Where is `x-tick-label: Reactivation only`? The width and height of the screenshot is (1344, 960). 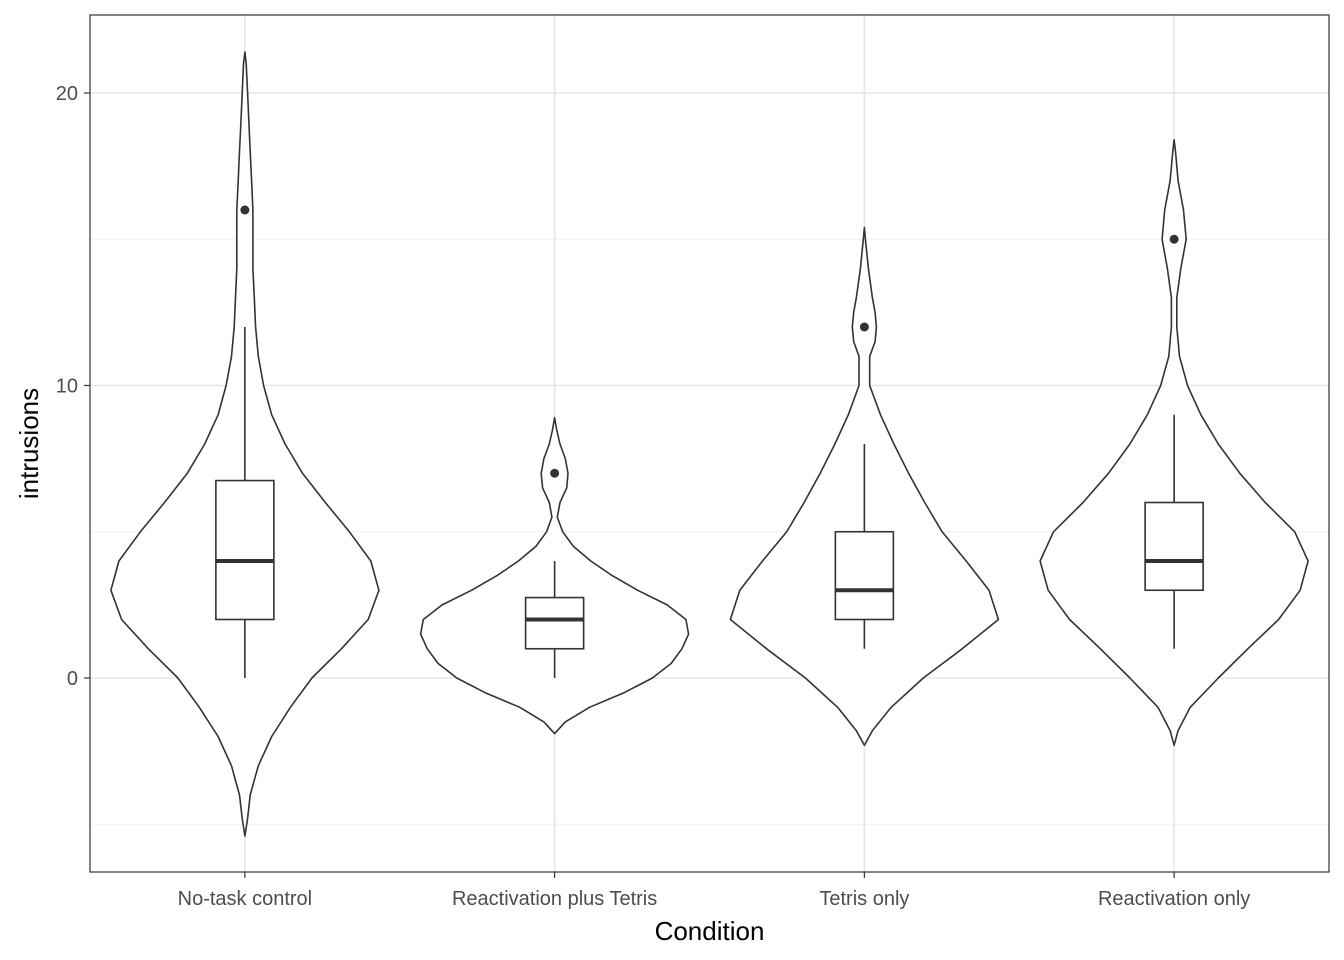 x-tick-label: Reactivation only is located at coordinates (1174, 899).